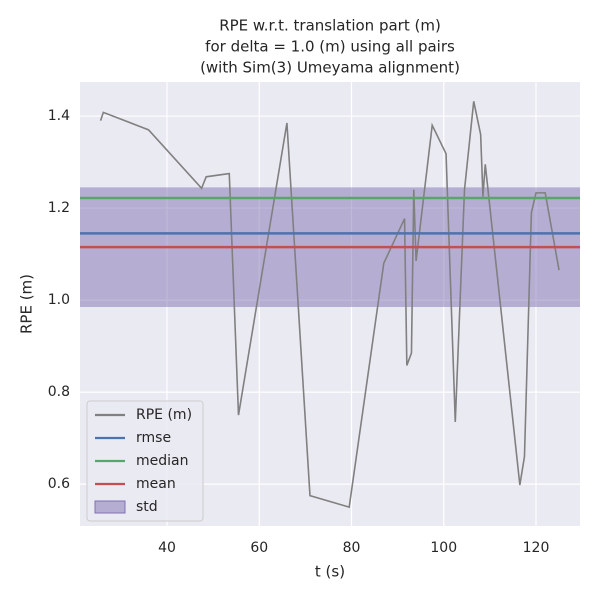 This screenshot has height=604, width=600. What do you see at coordinates (259, 548) in the screenshot?
I see `x-tick-label: 60` at bounding box center [259, 548].